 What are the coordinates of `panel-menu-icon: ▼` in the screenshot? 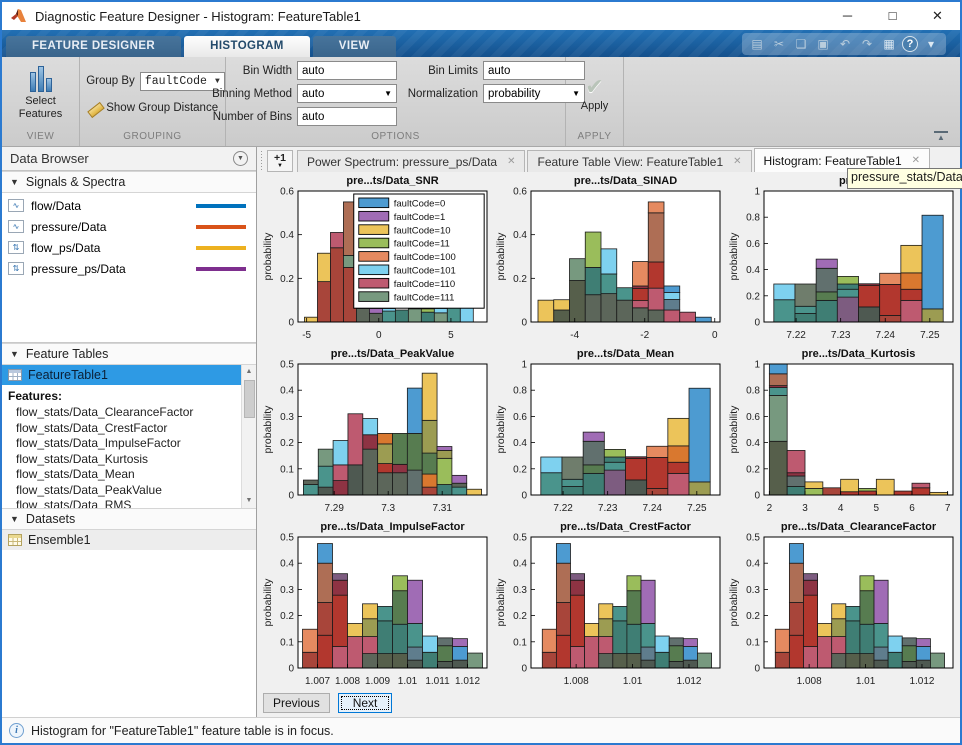 It's located at (240, 158).